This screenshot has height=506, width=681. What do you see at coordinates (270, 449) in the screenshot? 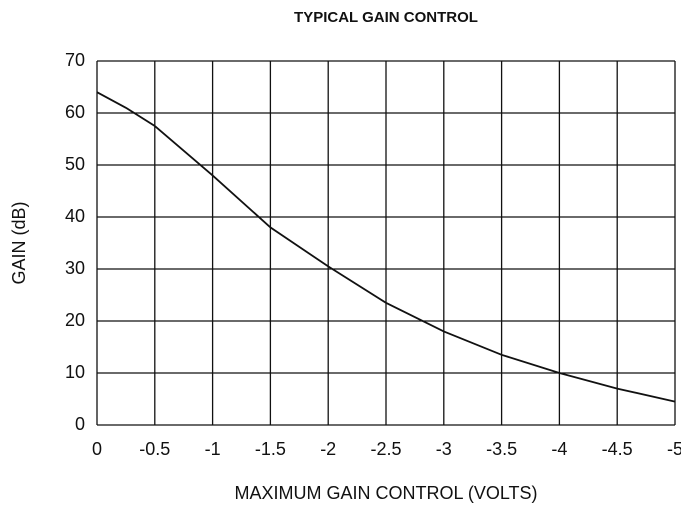
I see `x-tick-label: -1.5` at bounding box center [270, 449].